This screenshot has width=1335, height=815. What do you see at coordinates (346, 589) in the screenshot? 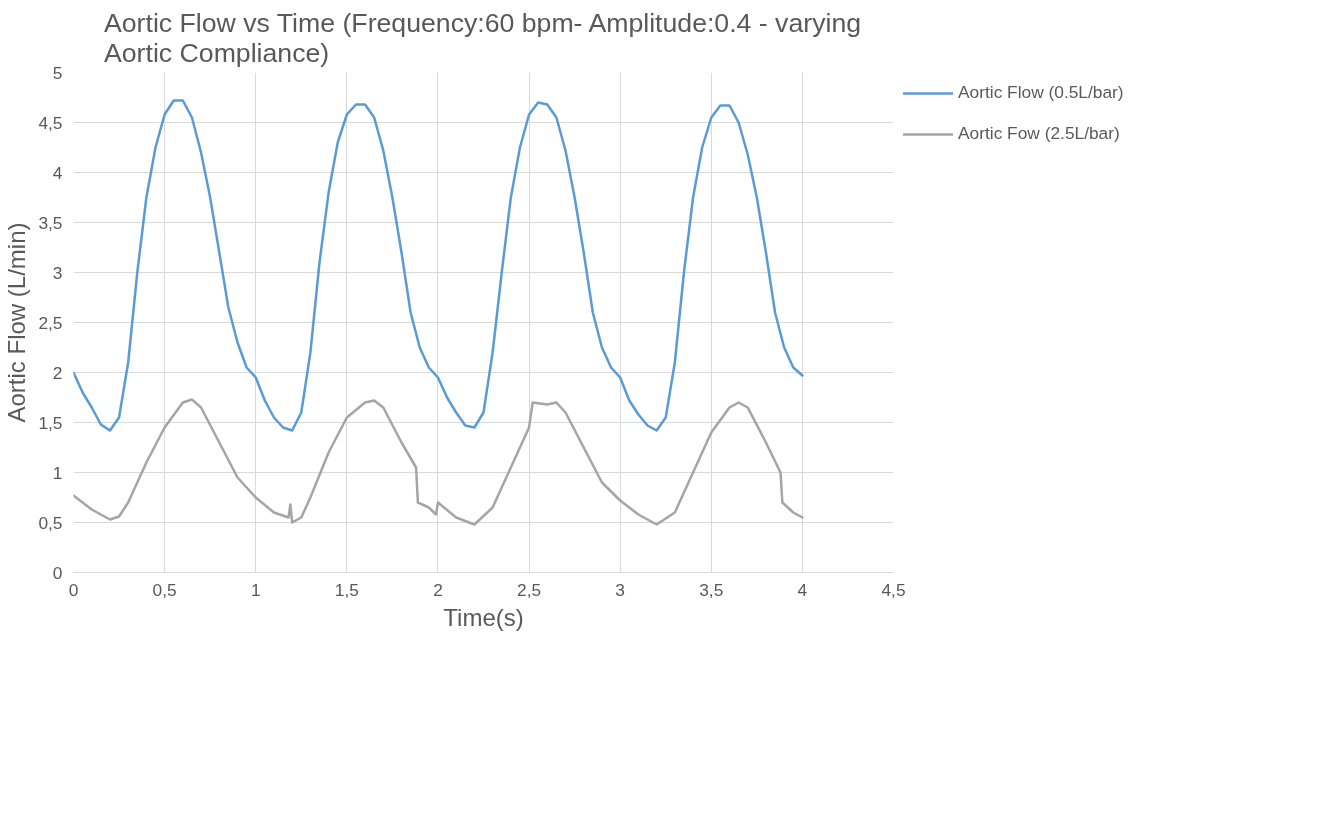
I see `x-tick-label: 1,5` at bounding box center [346, 589].